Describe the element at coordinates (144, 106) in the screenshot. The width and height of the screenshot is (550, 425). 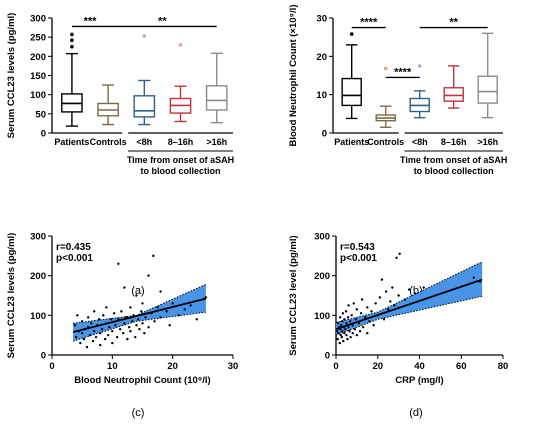
I see `panel-a-box` at that location.